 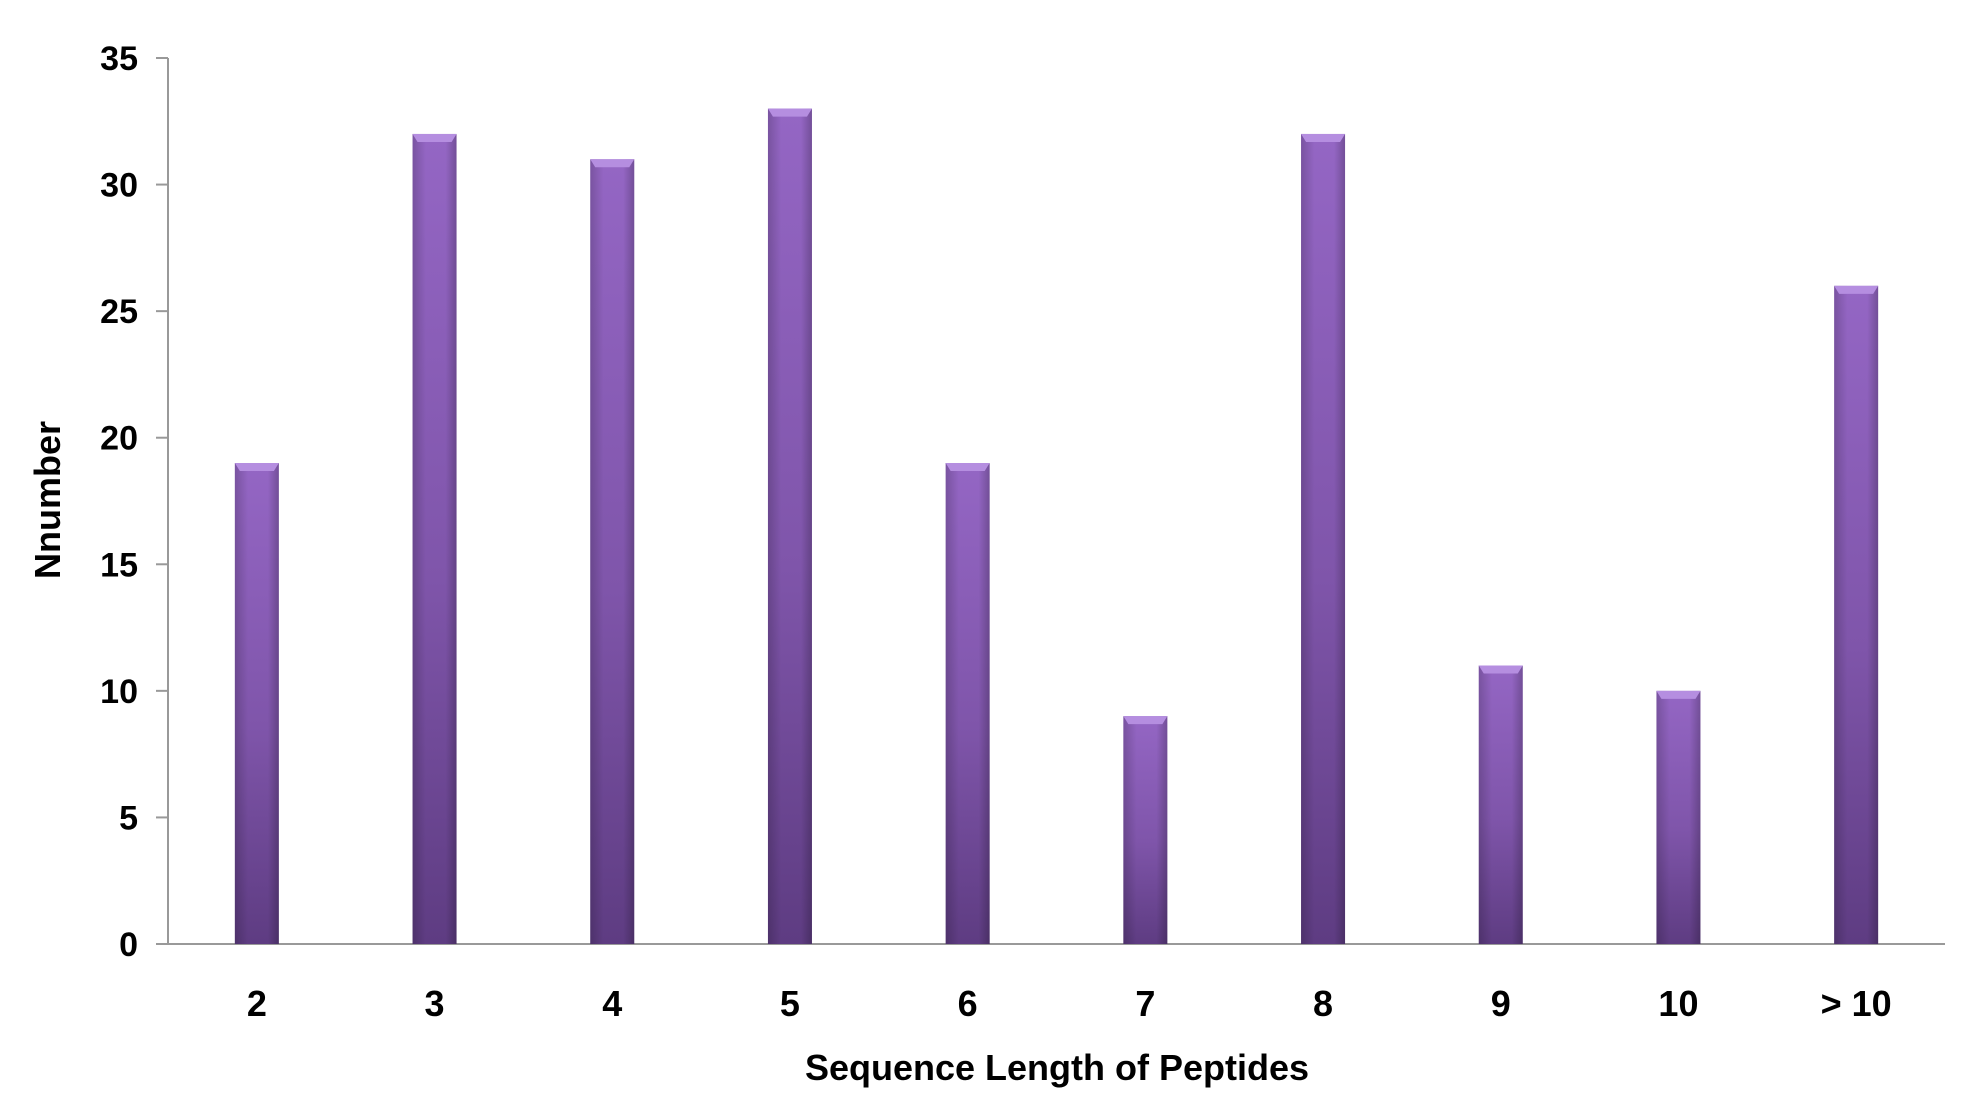 What do you see at coordinates (119, 565) in the screenshot?
I see `y-tick-label: 15` at bounding box center [119, 565].